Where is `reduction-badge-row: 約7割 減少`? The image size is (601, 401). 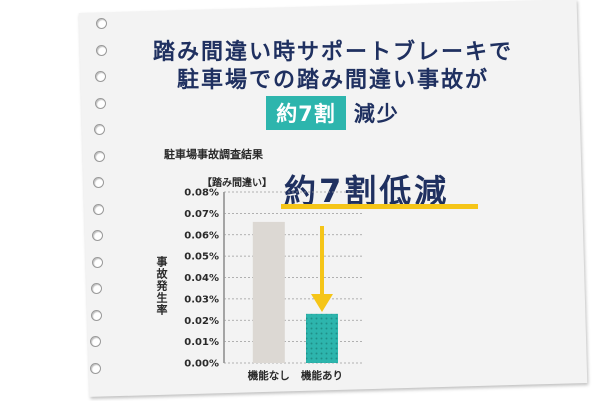 reduction-badge-row: 約7割 減少 is located at coordinates (333, 113).